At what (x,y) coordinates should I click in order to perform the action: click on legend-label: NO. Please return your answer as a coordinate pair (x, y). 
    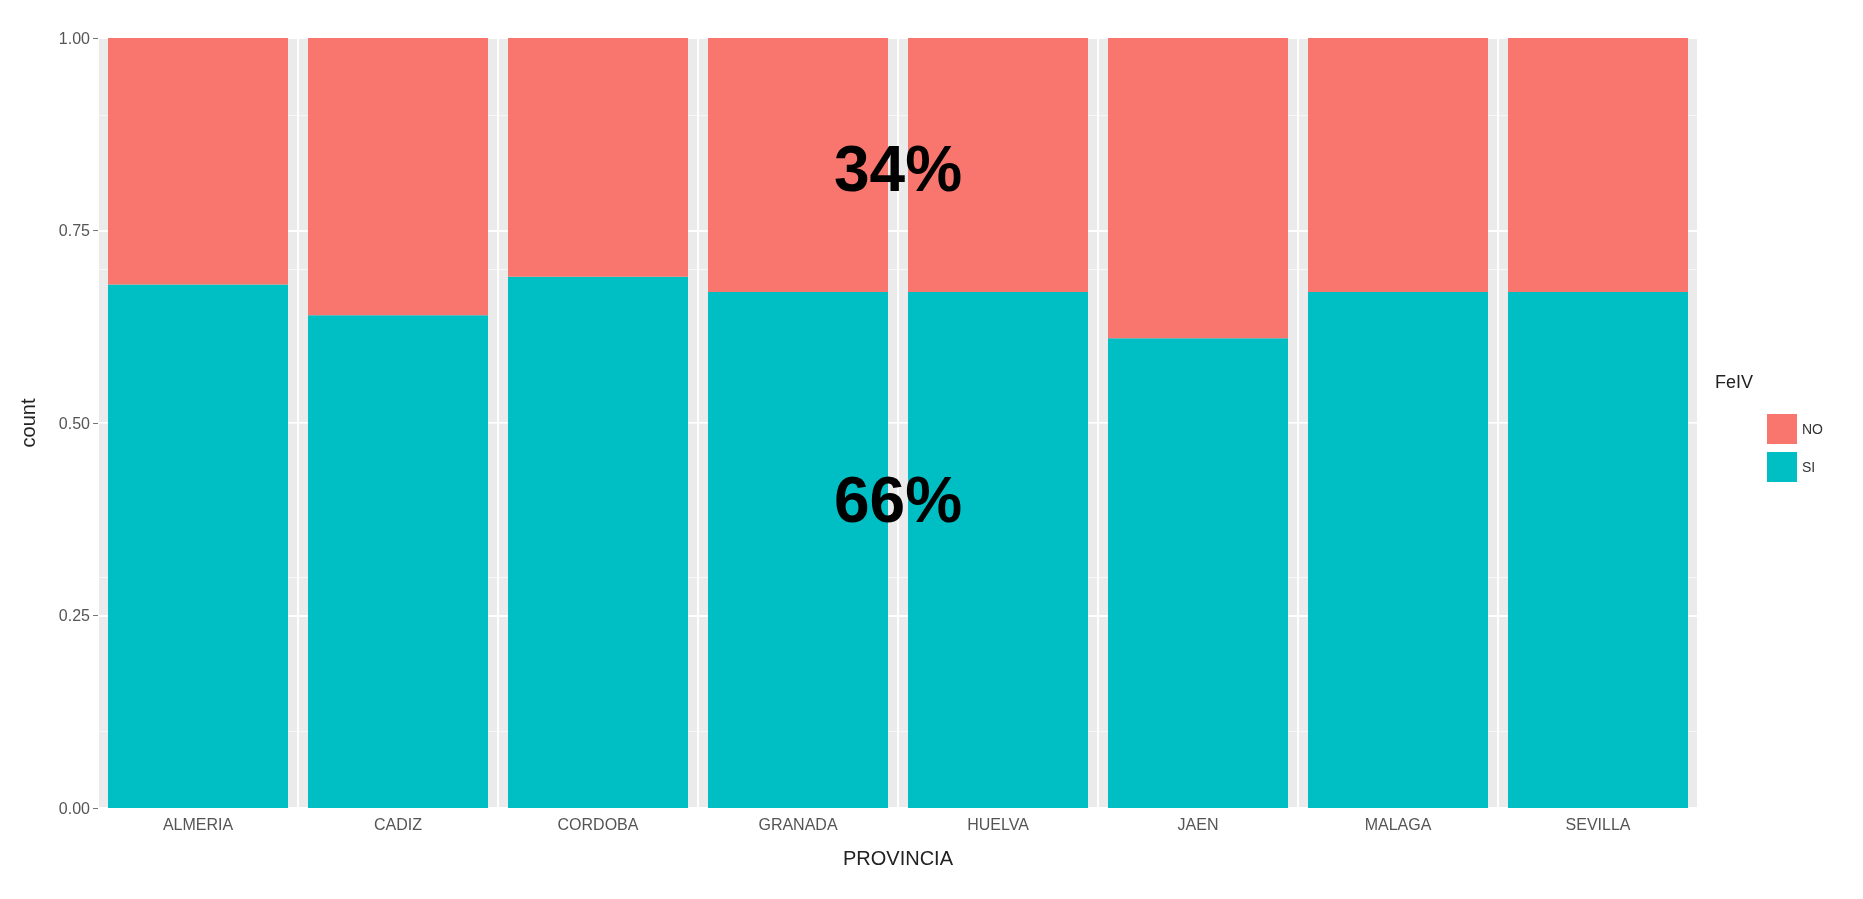
    Looking at the image, I should click on (1813, 429).